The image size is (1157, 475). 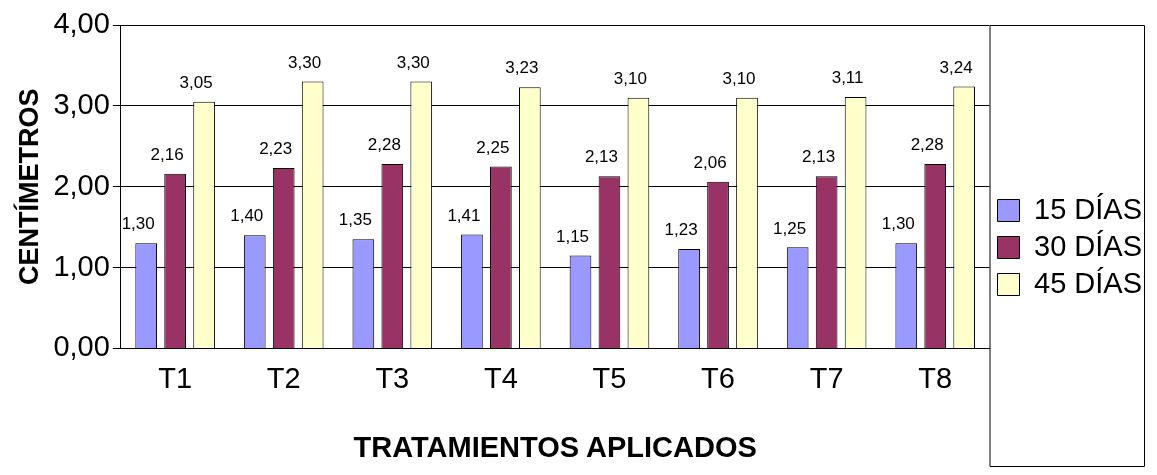 I want to click on y-axis-title: CENTÍMETROS, so click(x=28, y=186).